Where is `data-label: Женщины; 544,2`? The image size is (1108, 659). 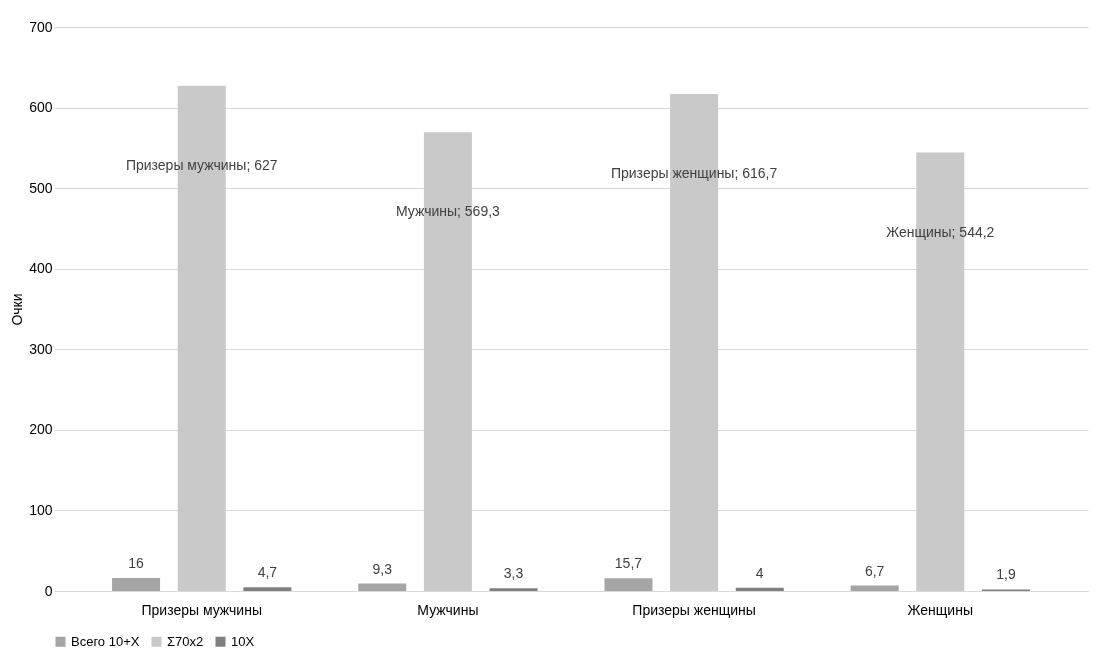 data-label: Женщины; 544,2 is located at coordinates (940, 231).